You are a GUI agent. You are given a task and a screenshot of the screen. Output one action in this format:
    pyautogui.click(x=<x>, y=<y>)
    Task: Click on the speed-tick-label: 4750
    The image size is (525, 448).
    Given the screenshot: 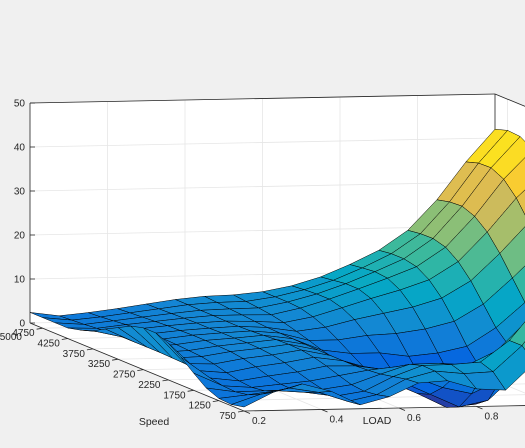 What is the action you would take?
    pyautogui.click(x=23, y=333)
    